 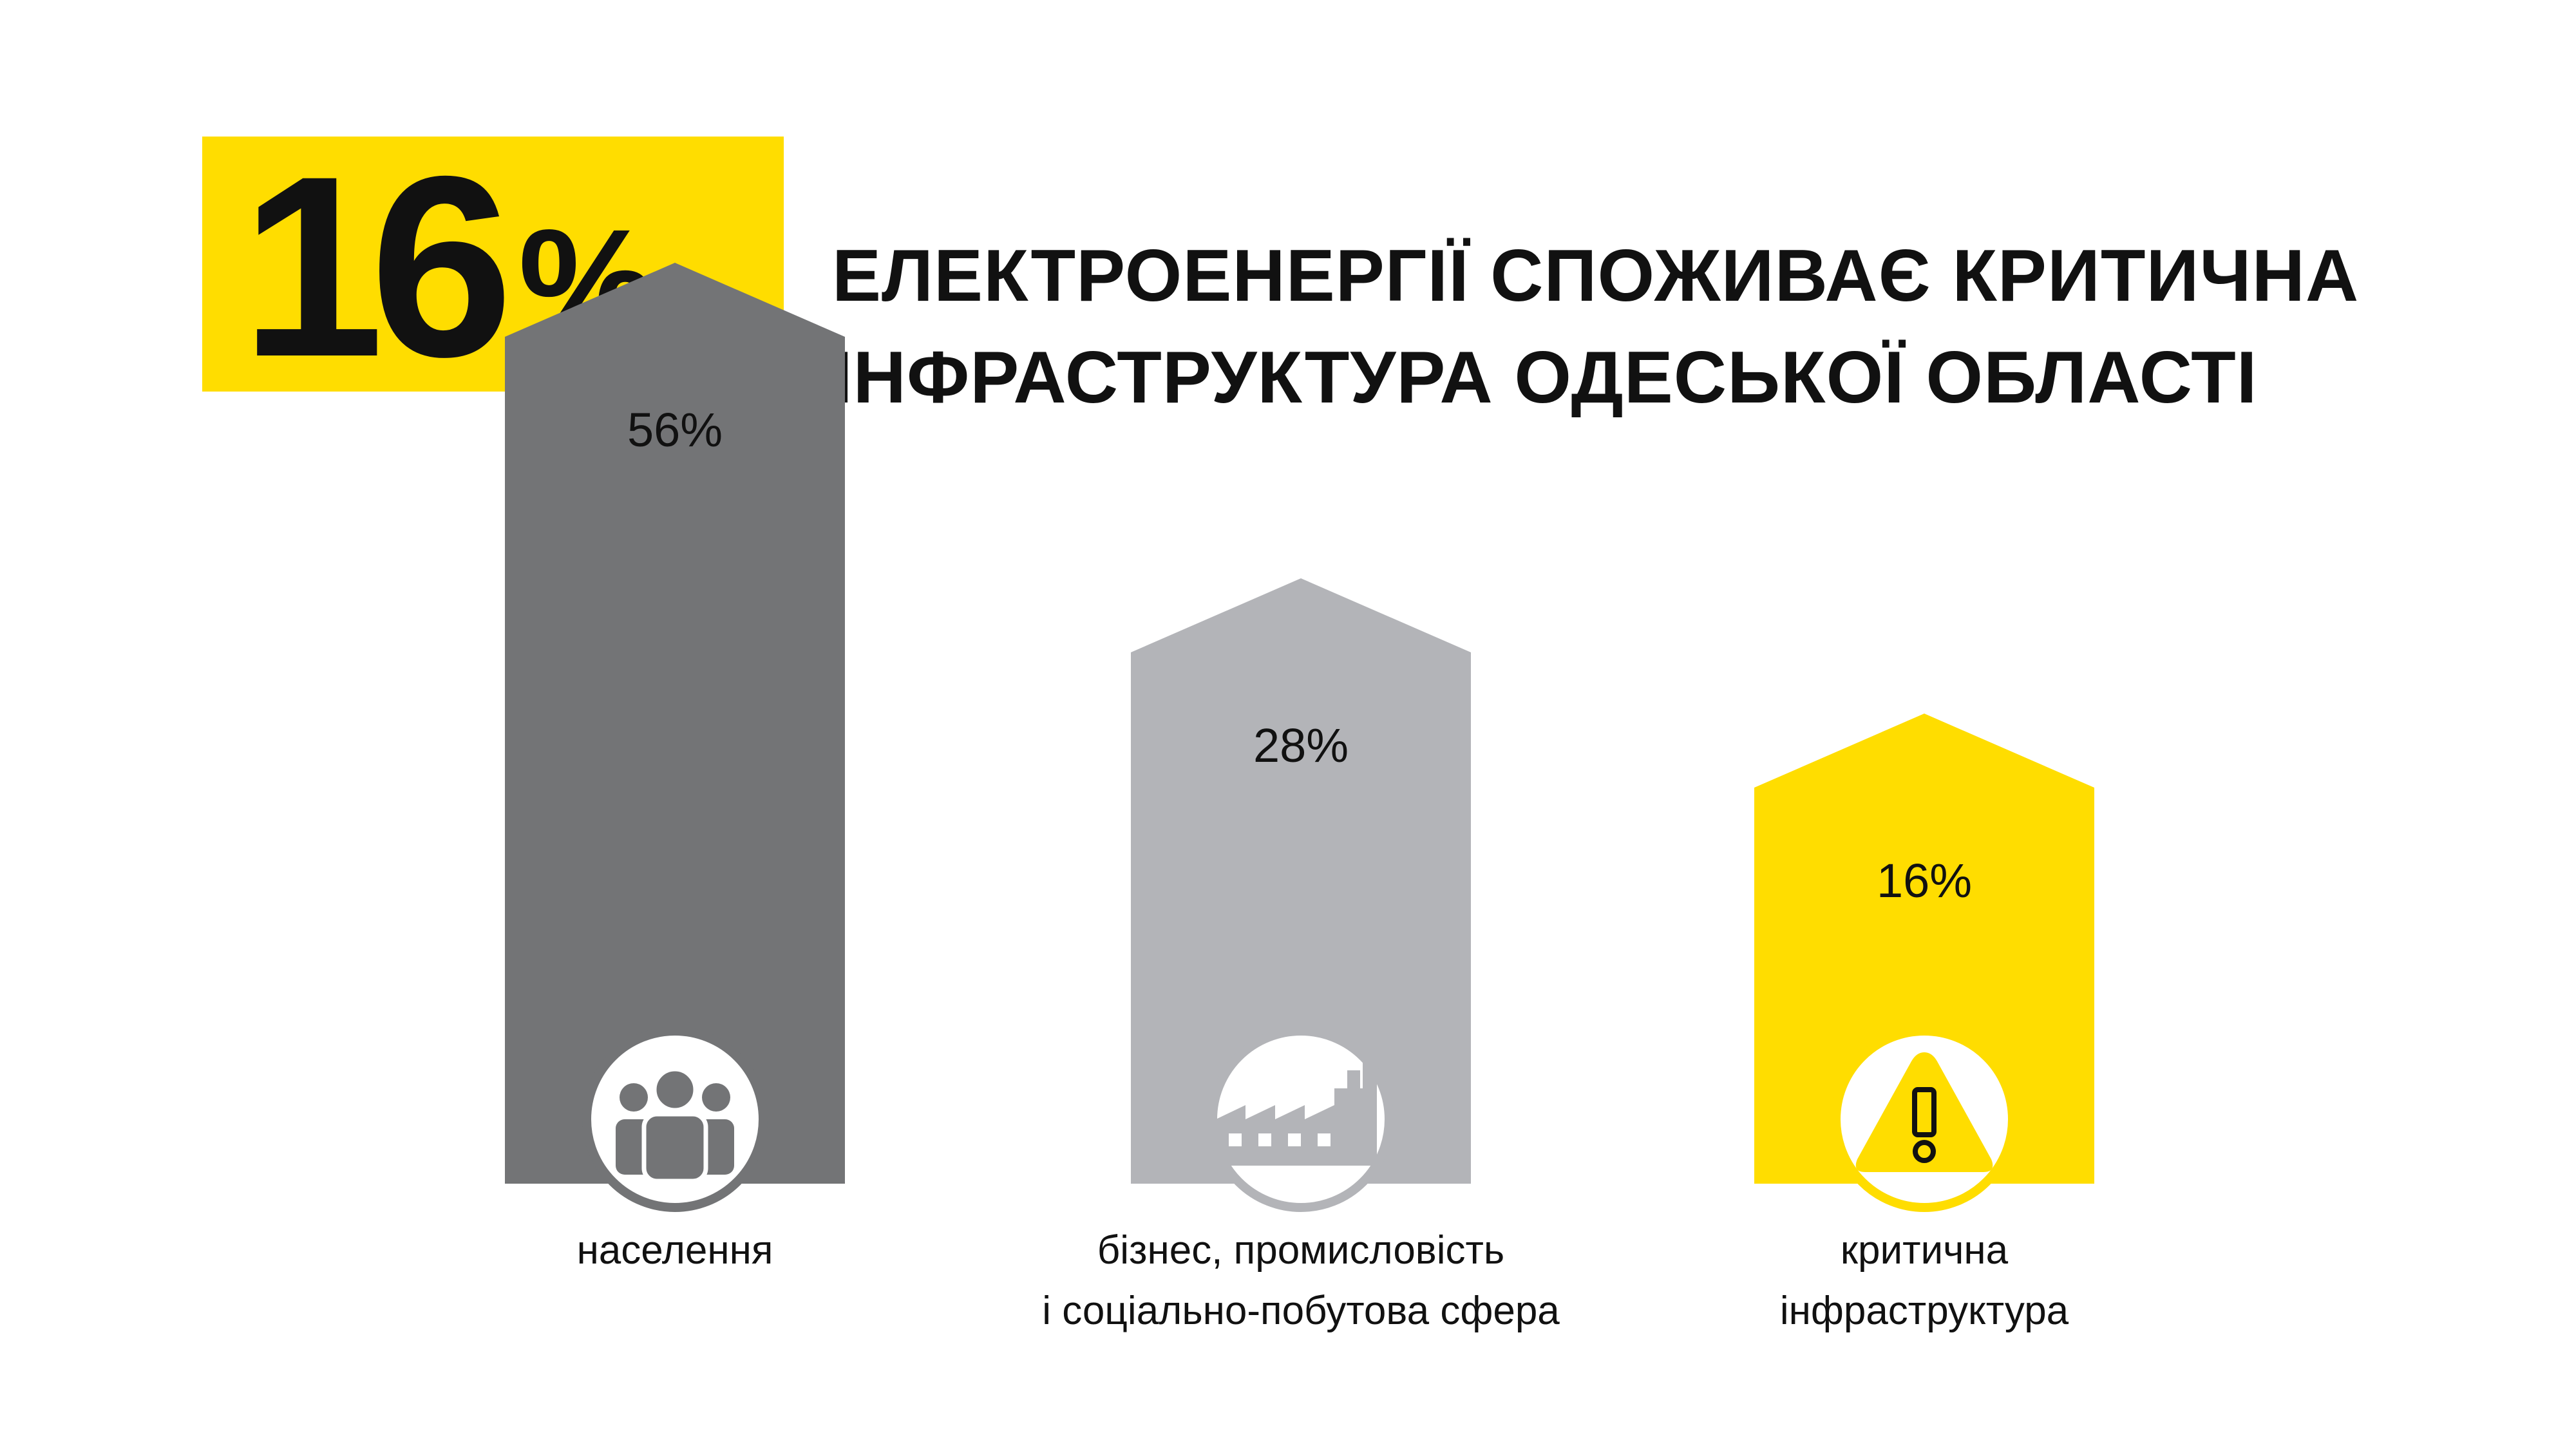 I want to click on category-label: населення, so click(x=675, y=1251).